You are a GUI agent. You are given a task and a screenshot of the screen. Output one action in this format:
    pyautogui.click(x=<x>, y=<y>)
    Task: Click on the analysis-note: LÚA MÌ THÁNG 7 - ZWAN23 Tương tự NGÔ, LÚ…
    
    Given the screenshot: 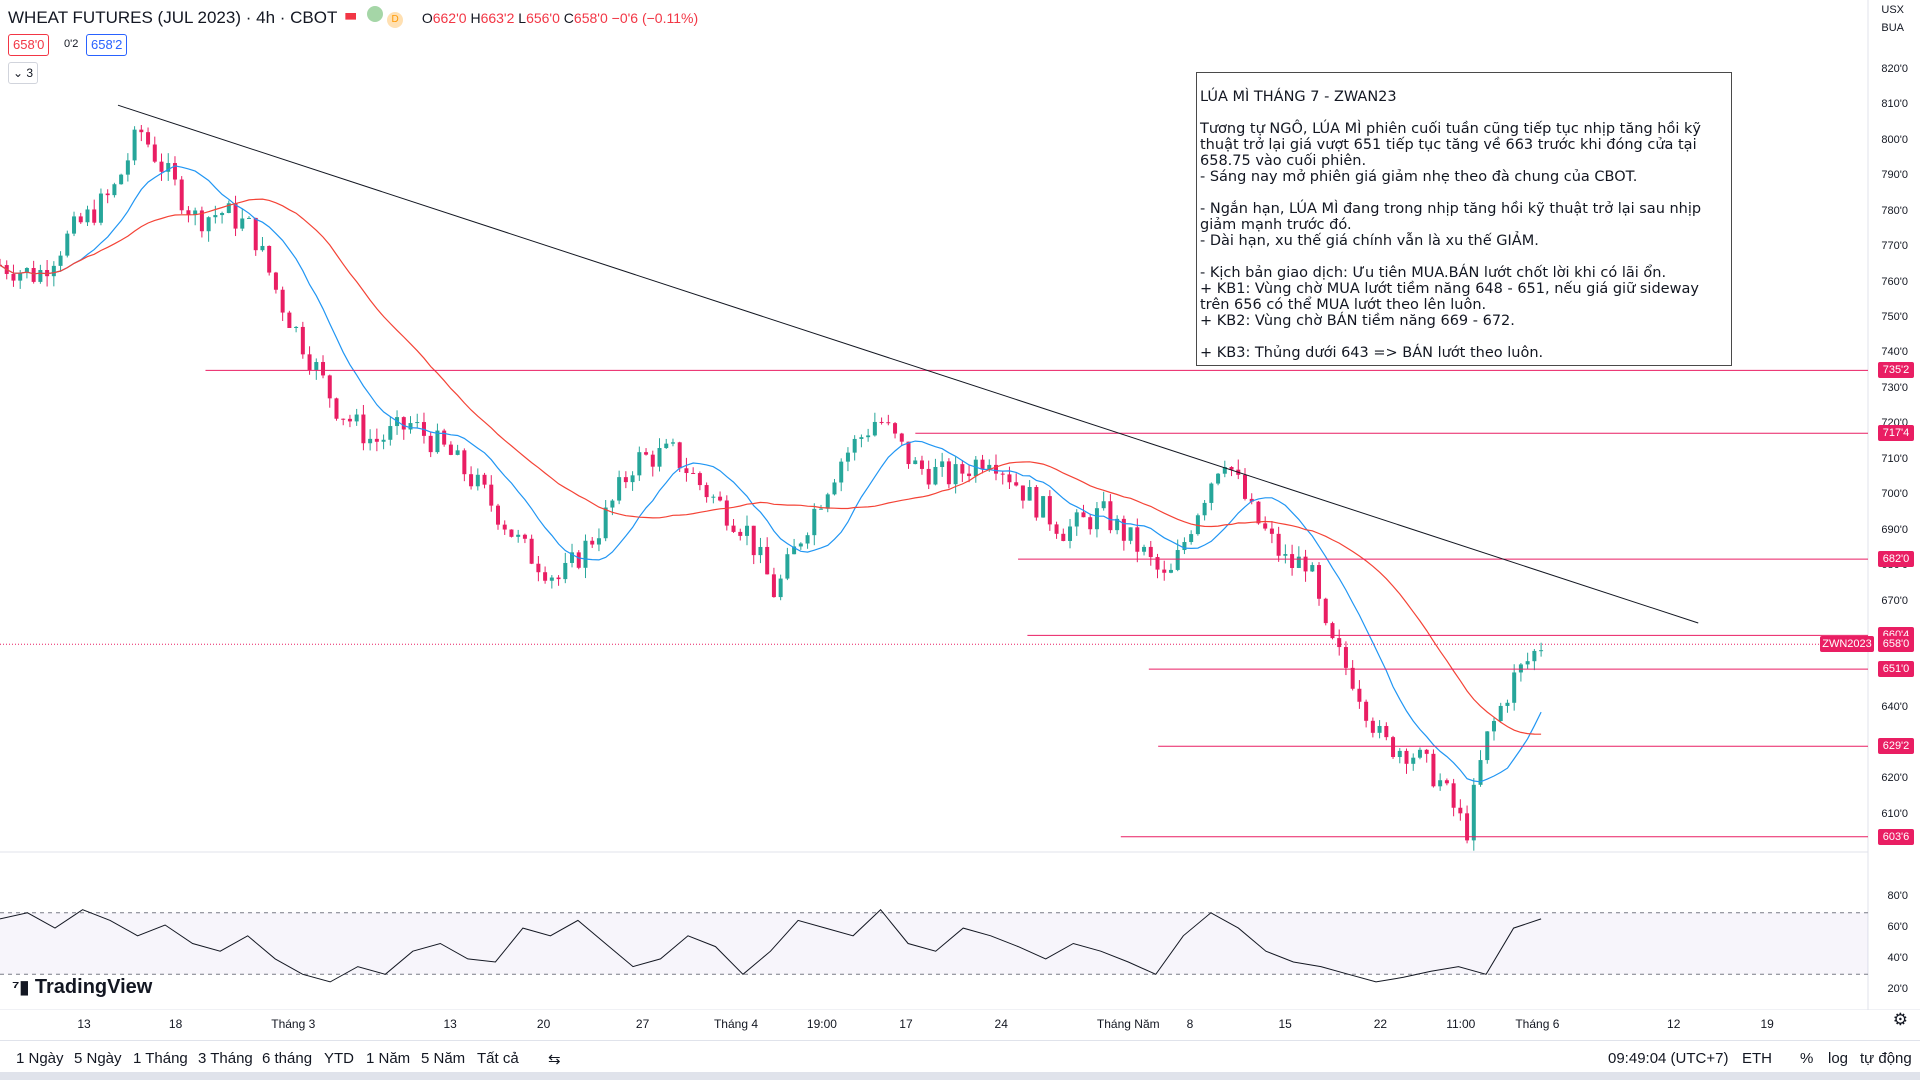 What is the action you would take?
    pyautogui.click(x=1464, y=219)
    